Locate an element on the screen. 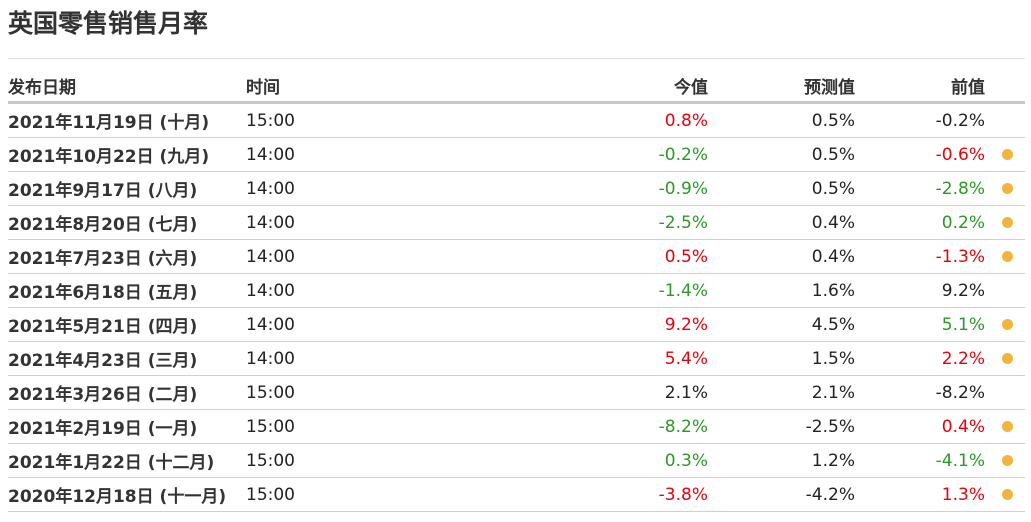  actual-value: -2.5% is located at coordinates (607, 222).